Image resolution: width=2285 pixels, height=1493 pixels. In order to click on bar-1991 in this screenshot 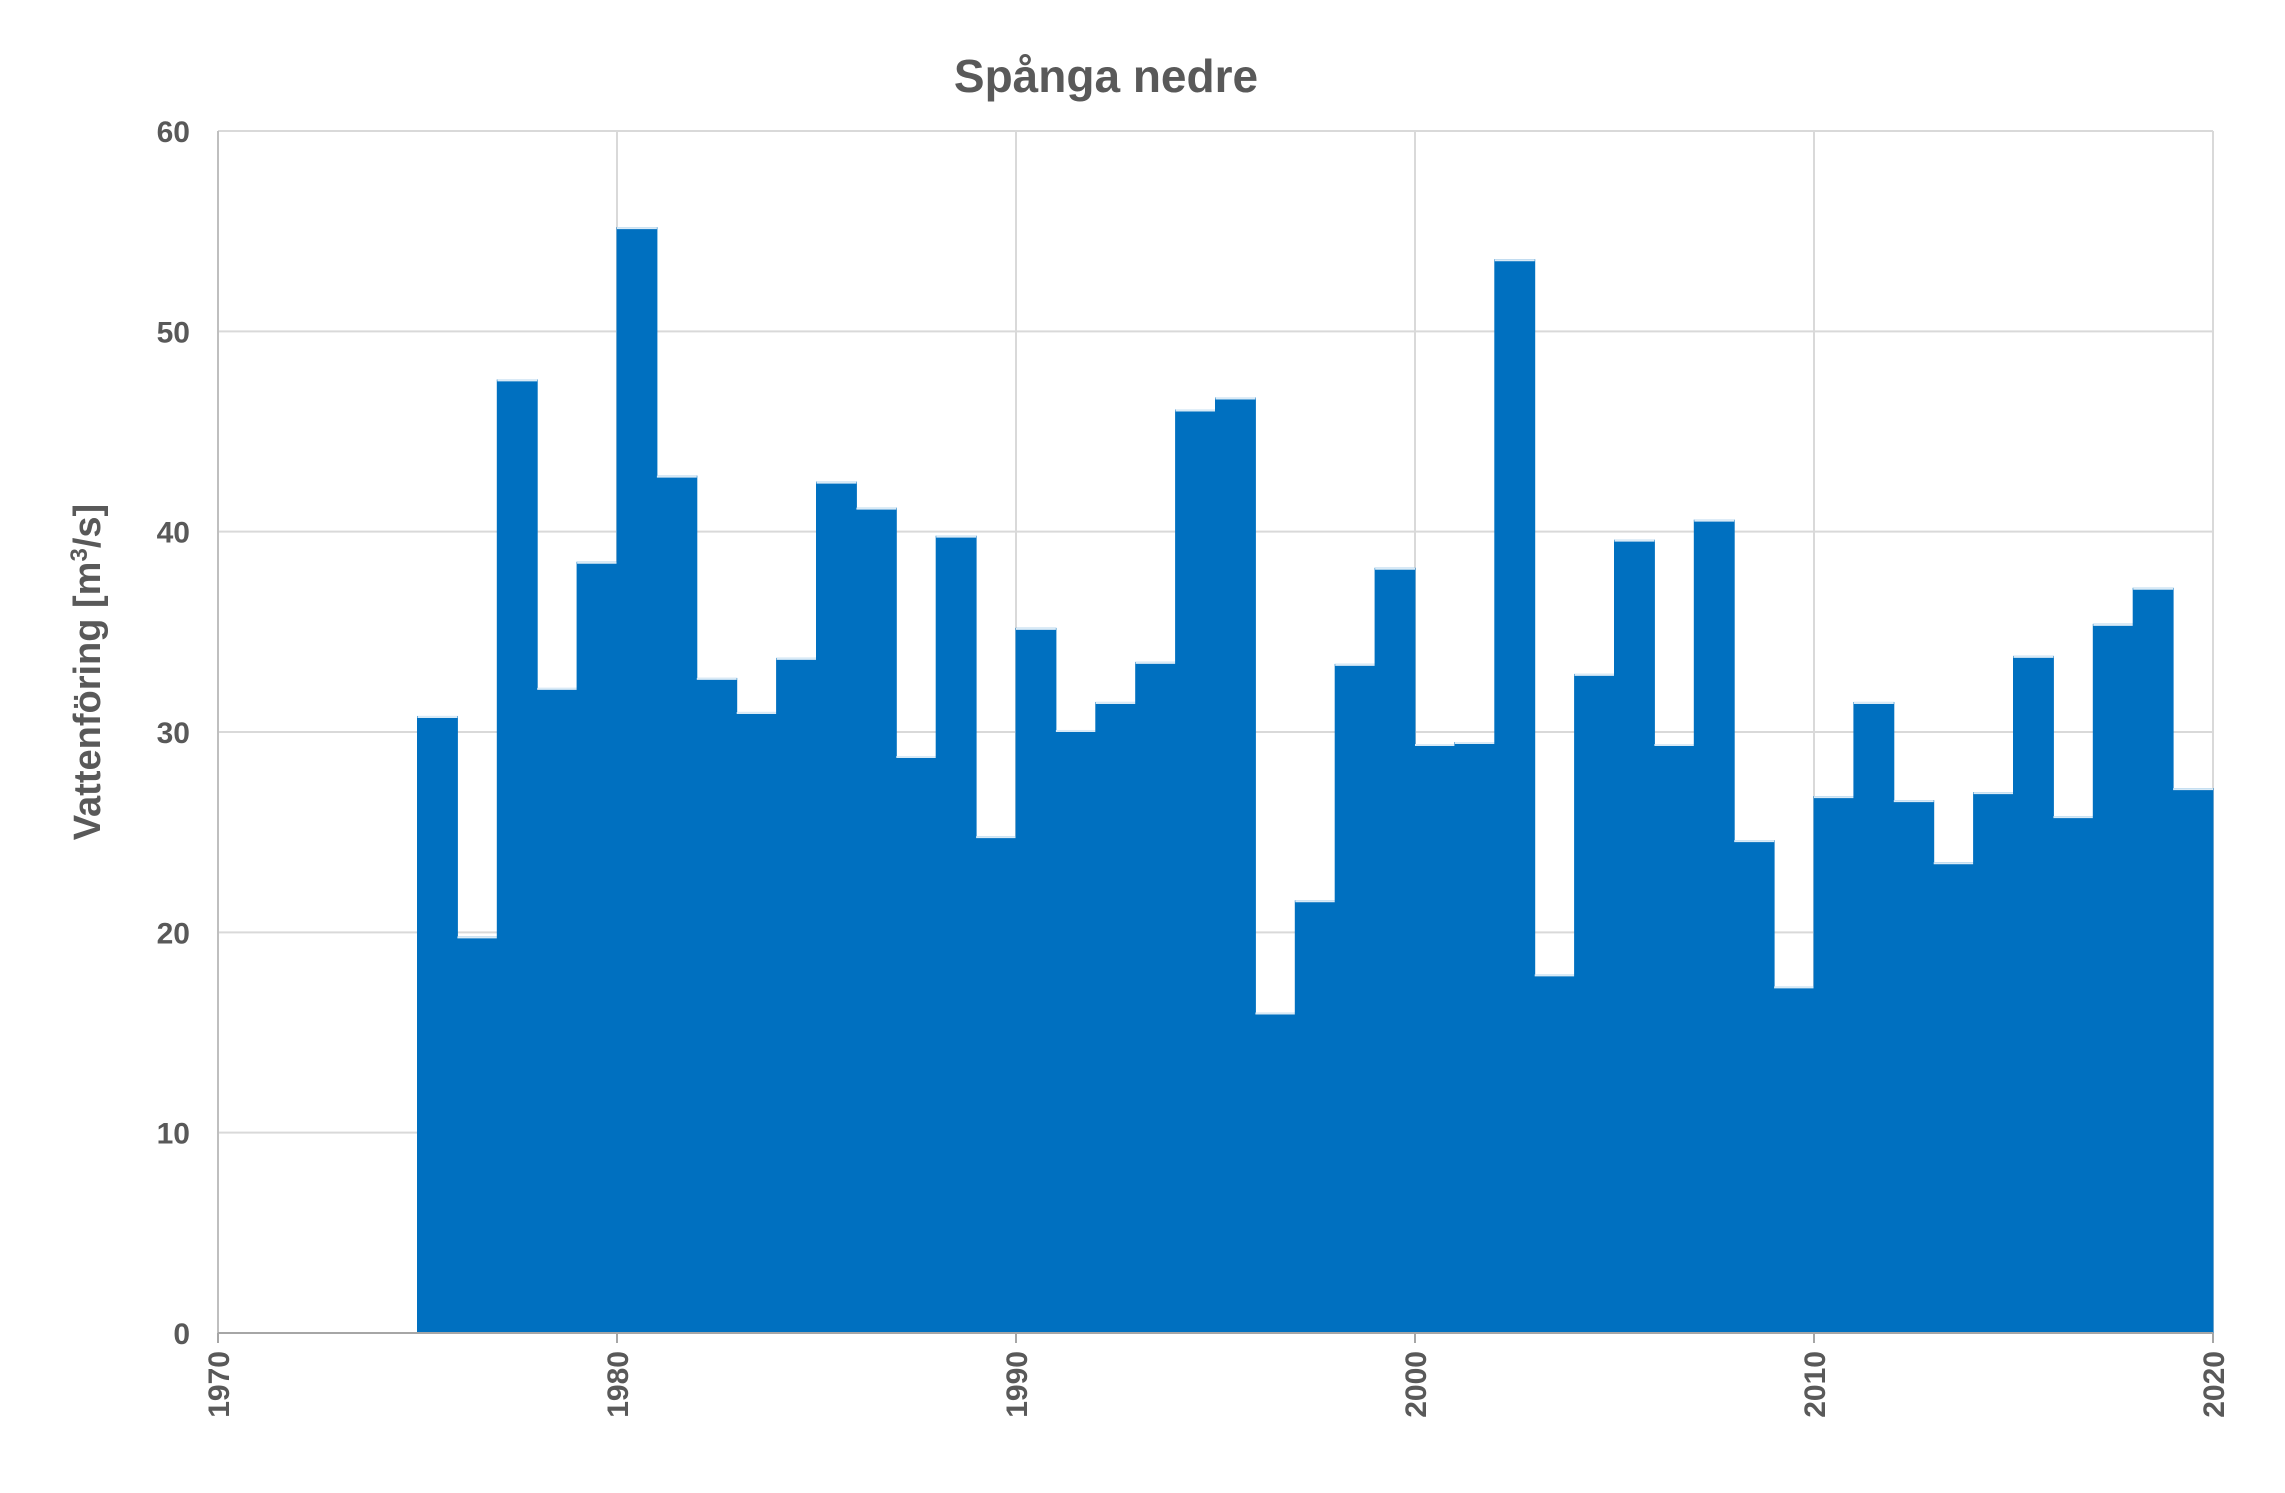, I will do `click(1076, 1031)`.